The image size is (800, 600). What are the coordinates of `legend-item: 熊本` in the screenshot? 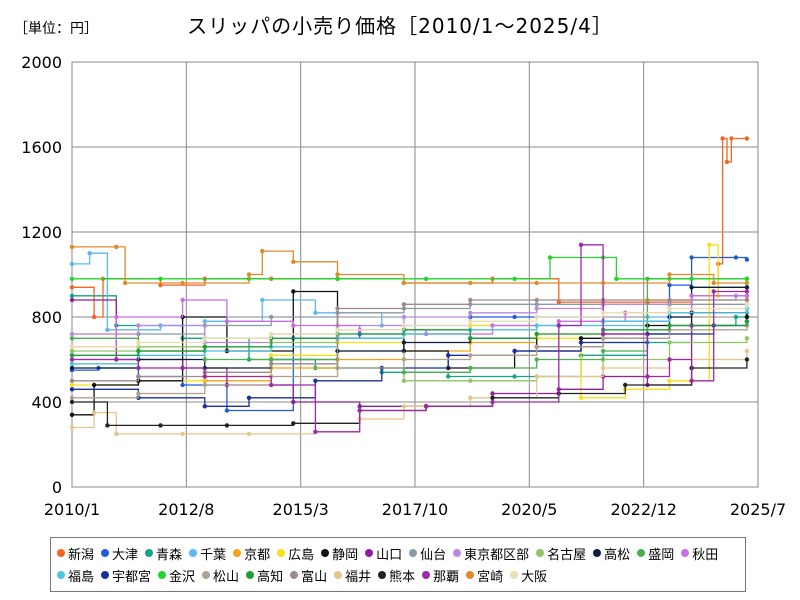 It's located at (396, 575).